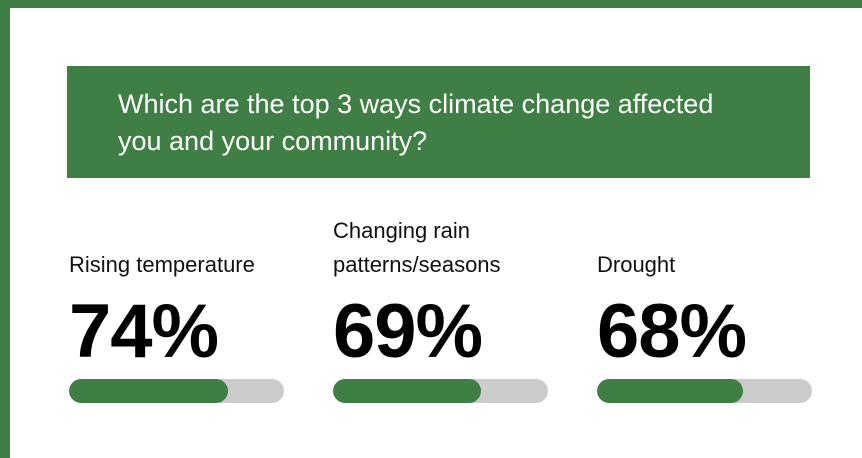  Describe the element at coordinates (417, 247) in the screenshot. I see `category-label: Changing rain patterns/seasons` at that location.